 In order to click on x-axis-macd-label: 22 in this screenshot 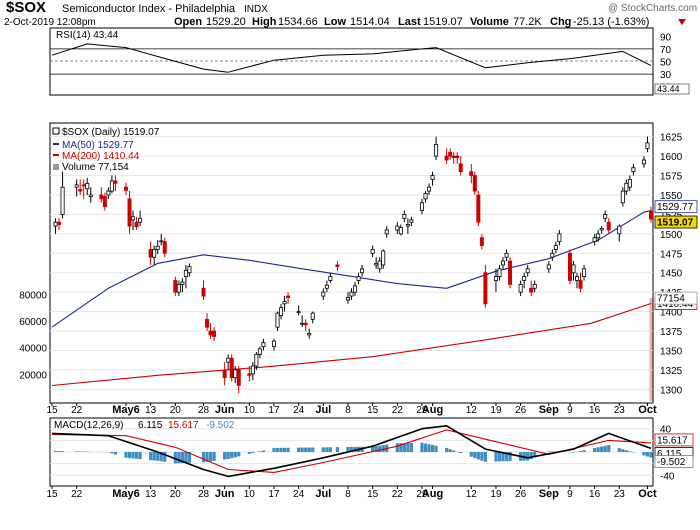, I will do `click(398, 494)`.